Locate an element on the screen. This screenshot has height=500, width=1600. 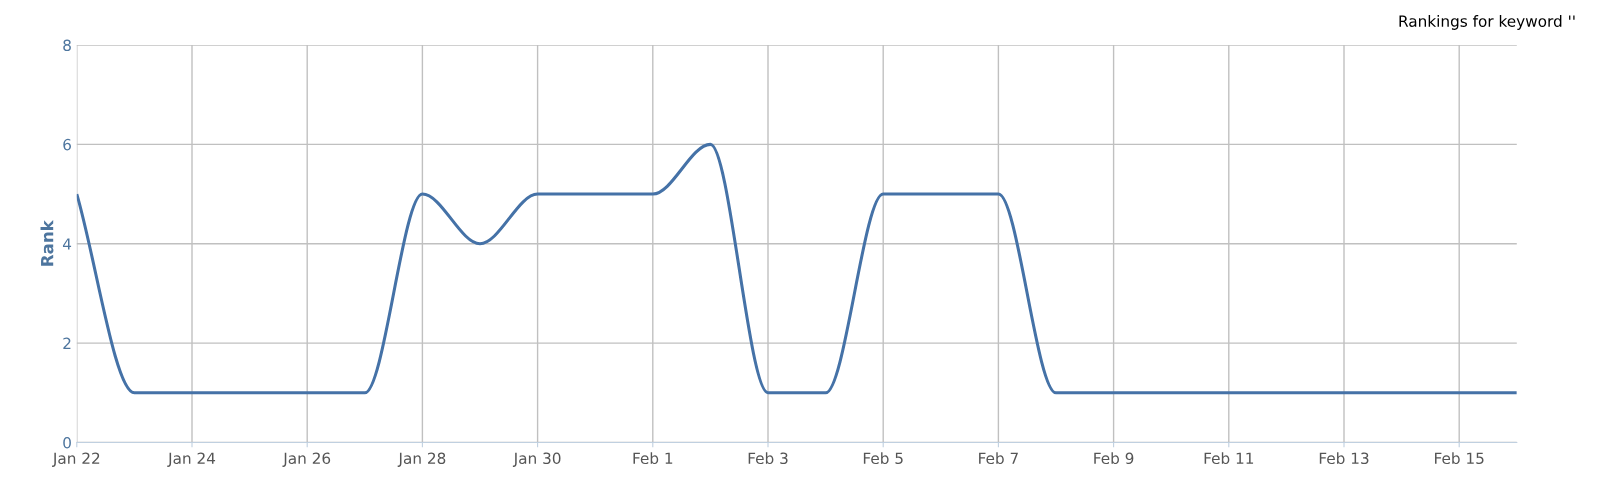
y-tick-label: 8 is located at coordinates (67, 45).